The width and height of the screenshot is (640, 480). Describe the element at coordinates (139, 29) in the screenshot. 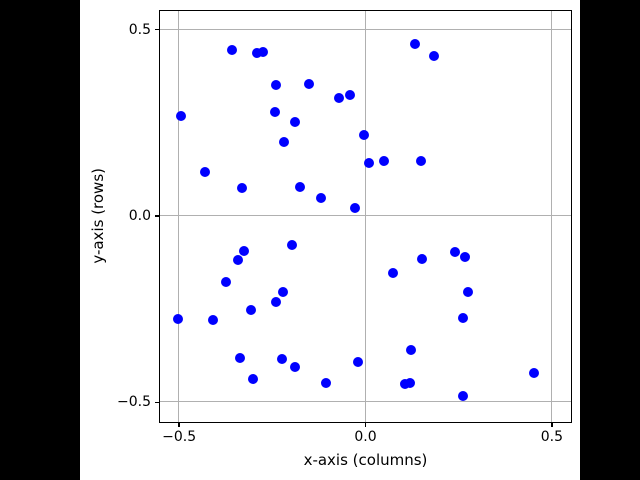

I see `y-tick-label: 0.5` at that location.